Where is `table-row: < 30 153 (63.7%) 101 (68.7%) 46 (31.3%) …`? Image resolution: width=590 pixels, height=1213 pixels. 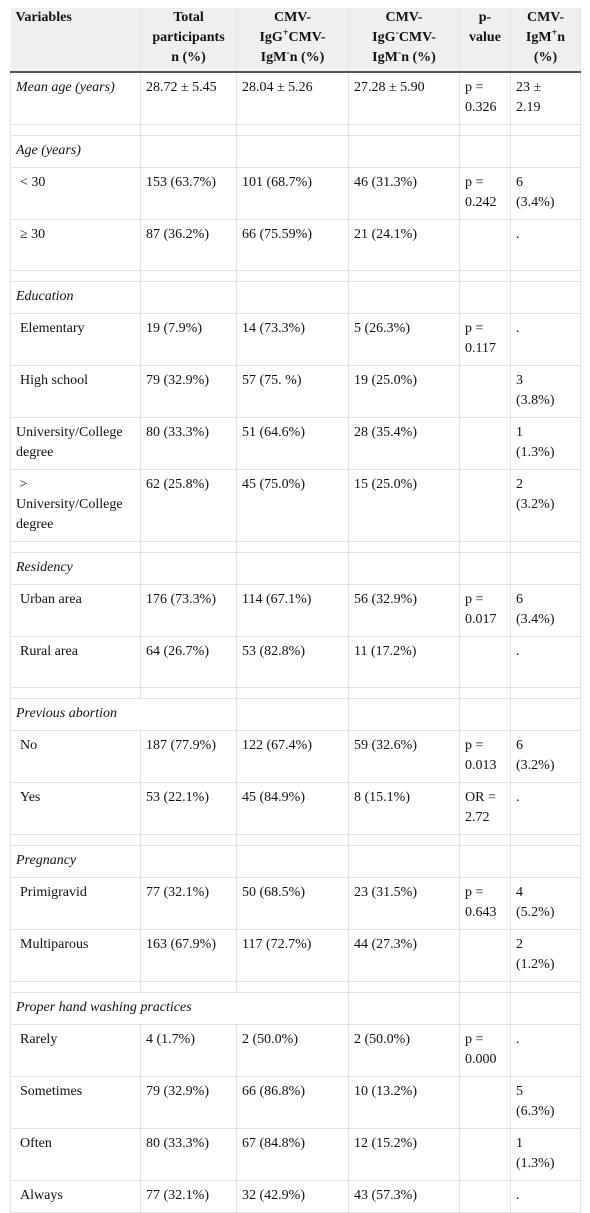
table-row: < 30 153 (63.7%) 101 (68.7%) 46 (31.3%) … is located at coordinates (295, 193).